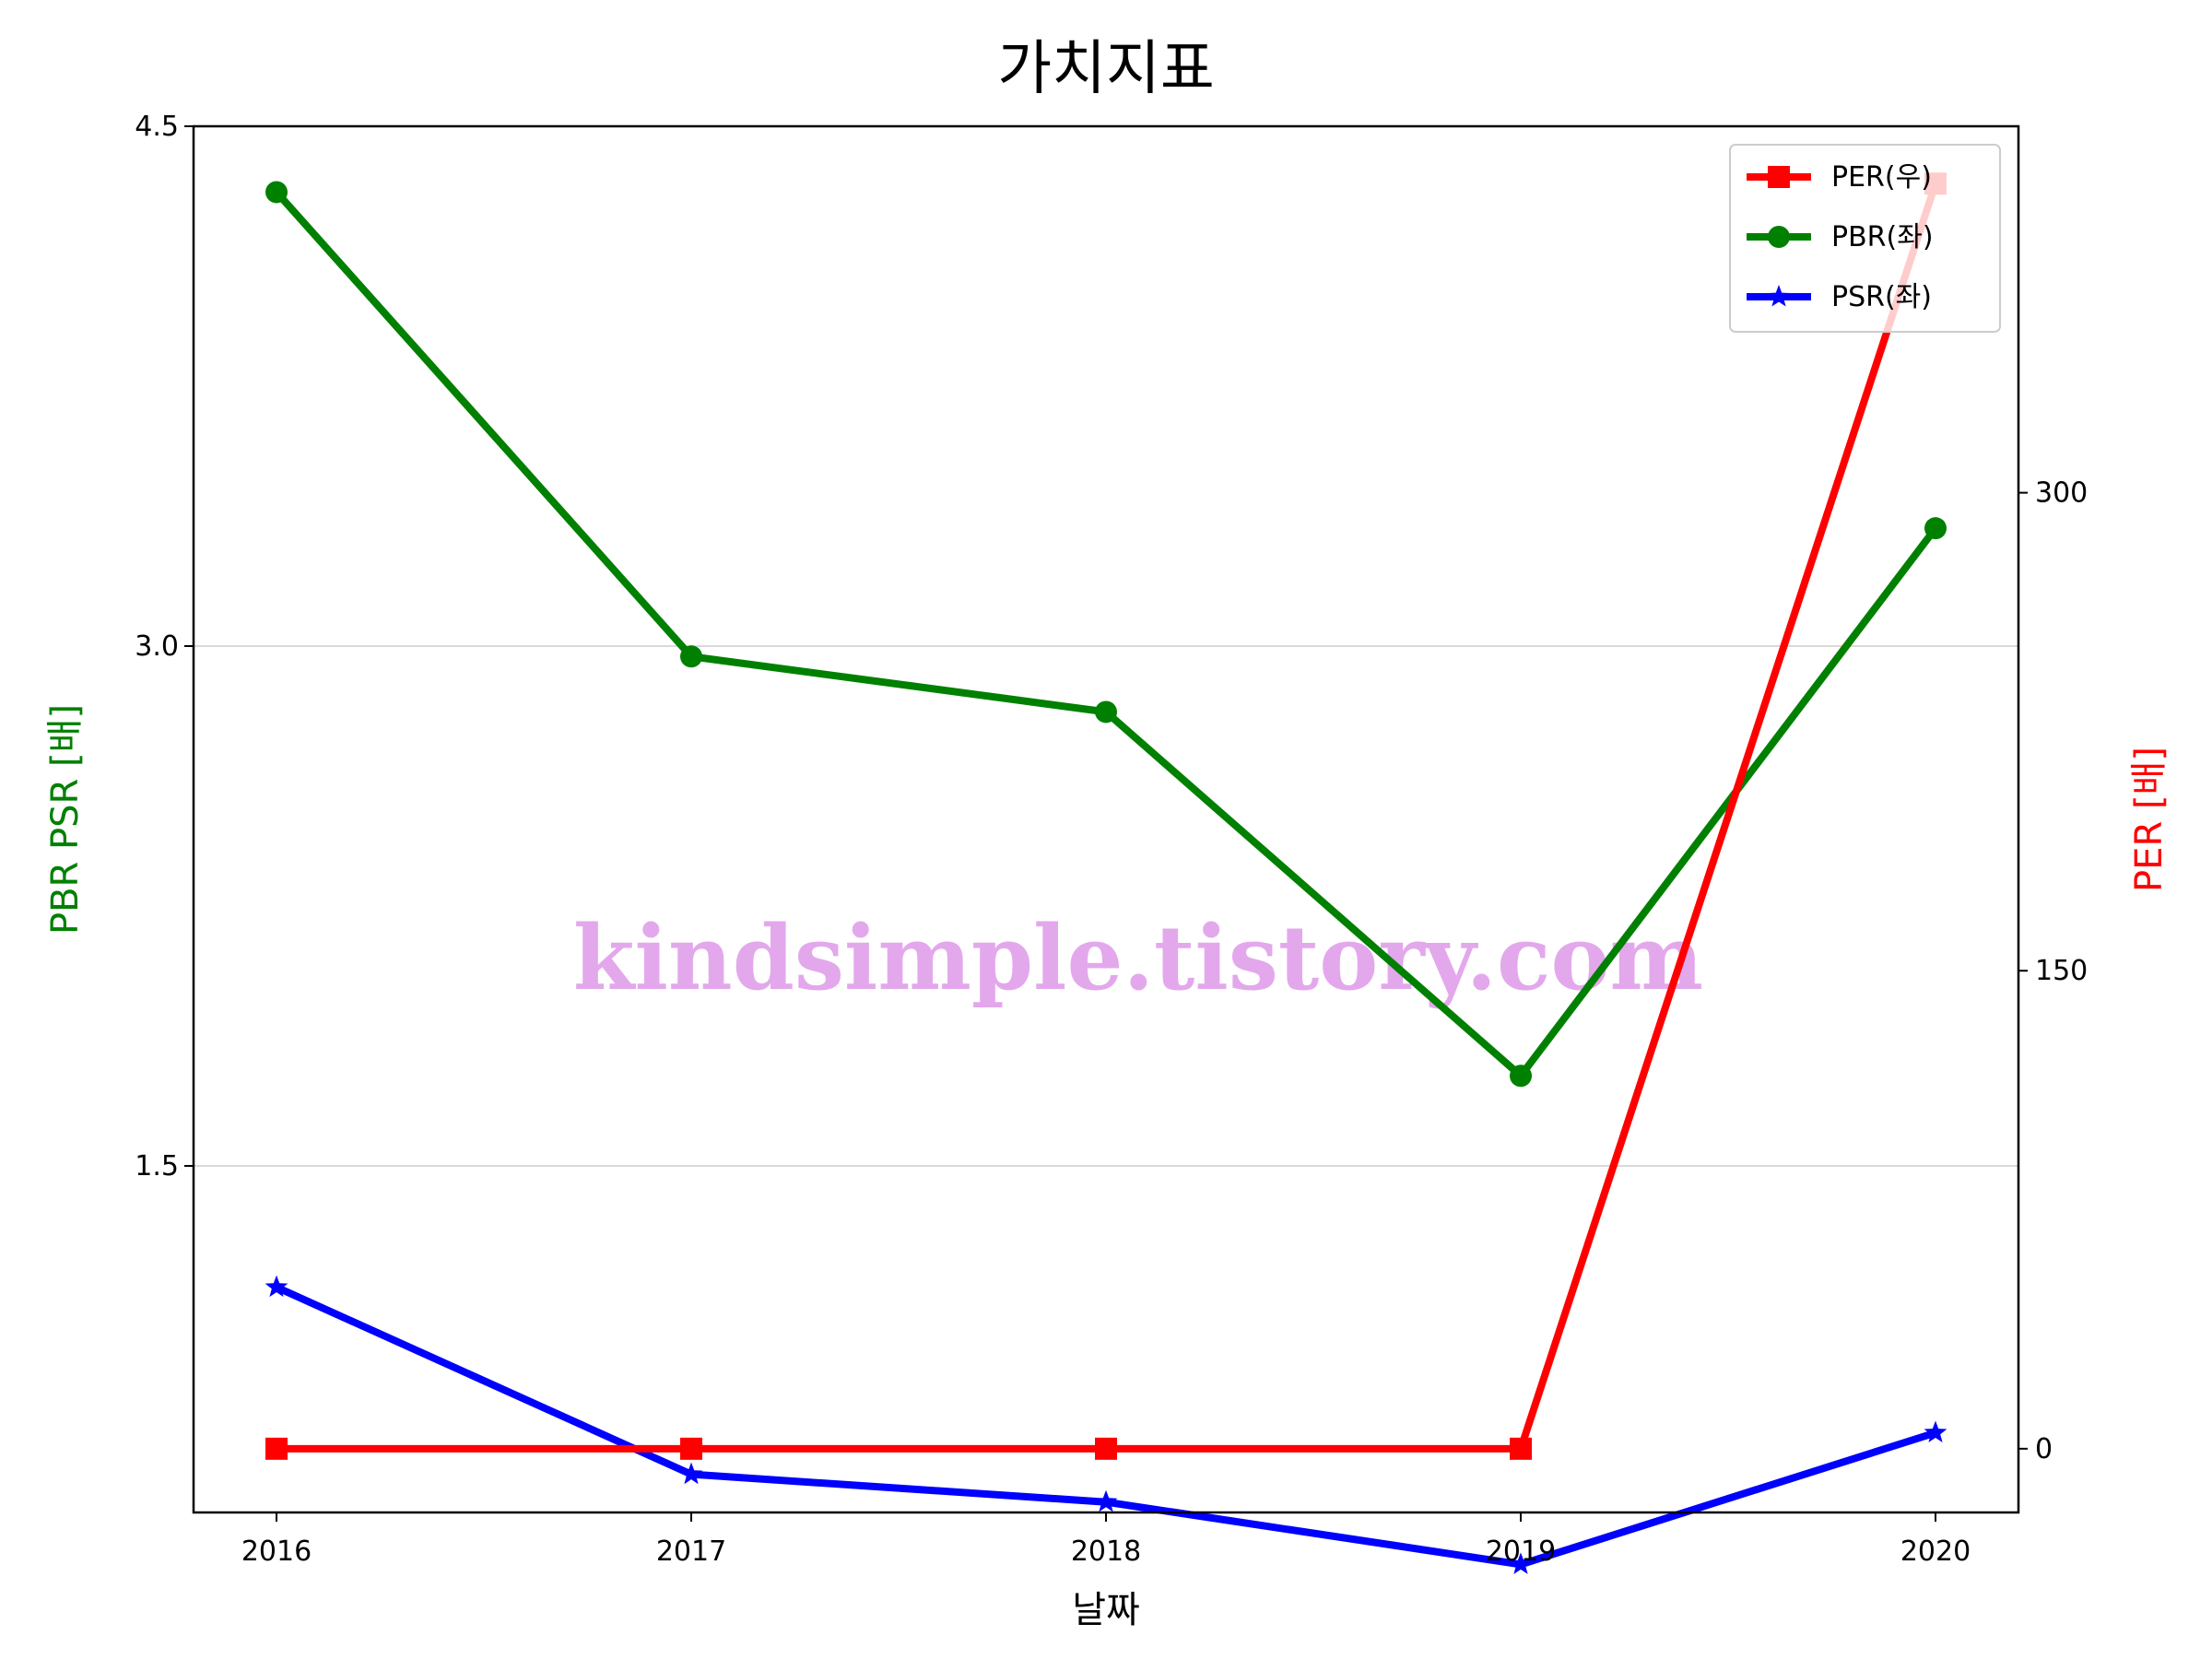 The width and height of the screenshot is (2212, 1659). I want to click on x-axis-ticks: 2016 2017 2018 2019 2020, so click(1106, 1540).